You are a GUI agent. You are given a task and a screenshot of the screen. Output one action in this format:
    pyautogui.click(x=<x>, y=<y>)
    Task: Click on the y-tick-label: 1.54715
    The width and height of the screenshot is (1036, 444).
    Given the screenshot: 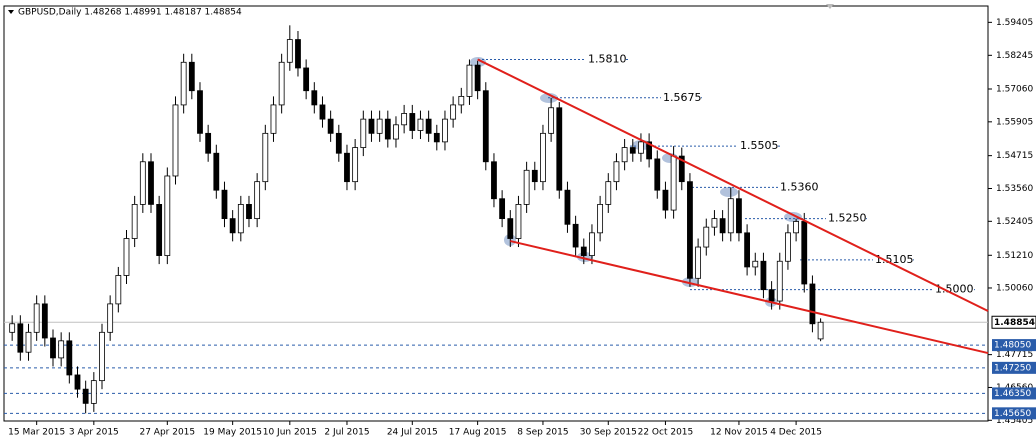 What is the action you would take?
    pyautogui.click(x=1014, y=156)
    